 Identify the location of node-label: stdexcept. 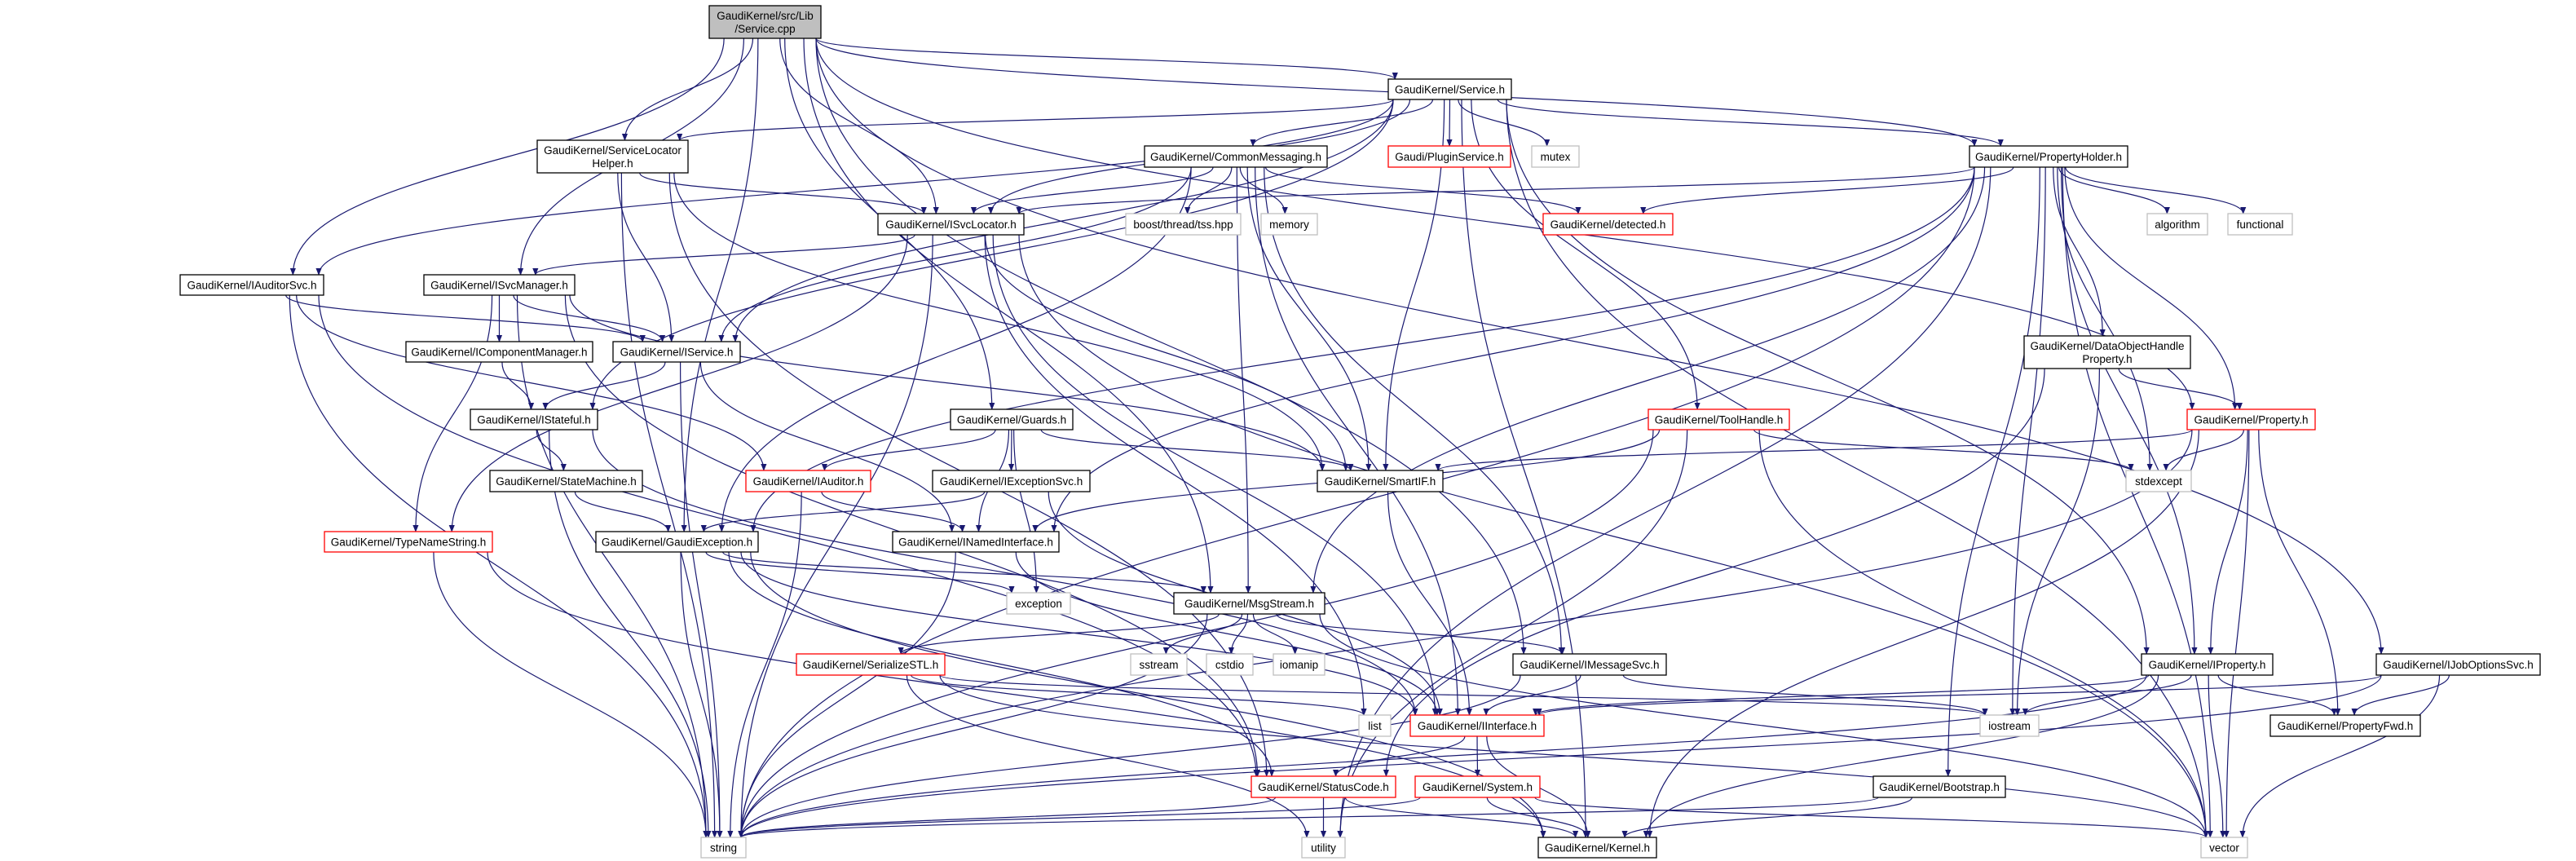
(2158, 481).